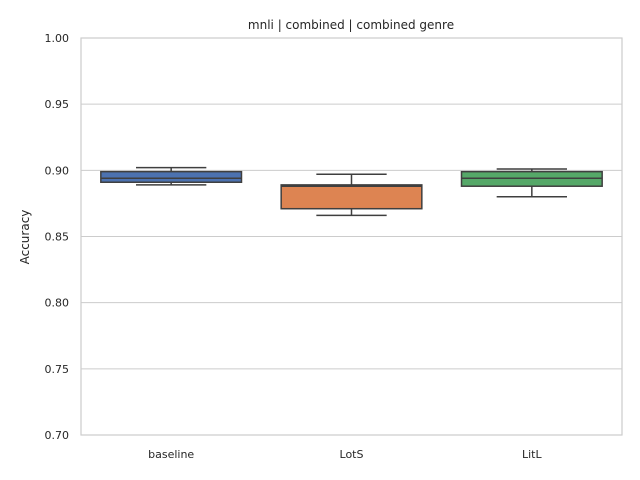  I want to click on box-baseline, so click(171, 176).